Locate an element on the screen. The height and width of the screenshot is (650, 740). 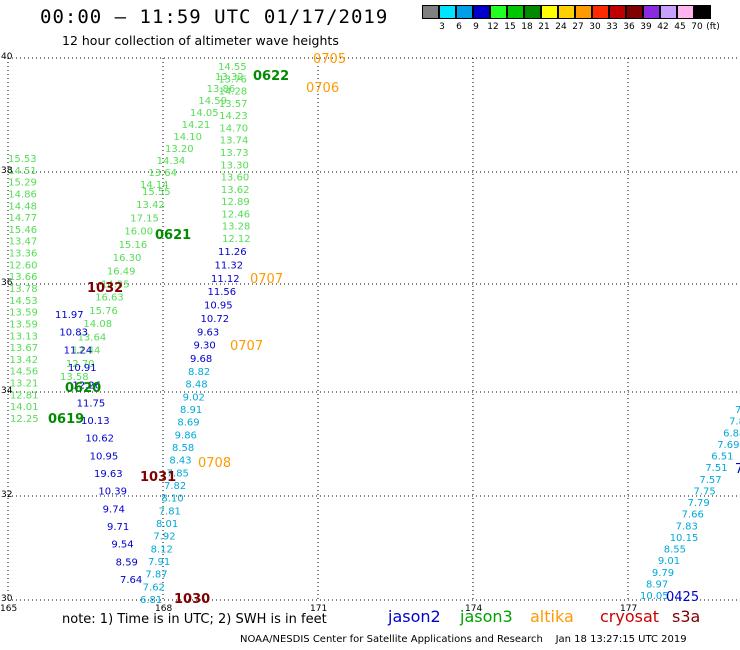
wave-height-value: 14.86 is located at coordinates (22, 194).